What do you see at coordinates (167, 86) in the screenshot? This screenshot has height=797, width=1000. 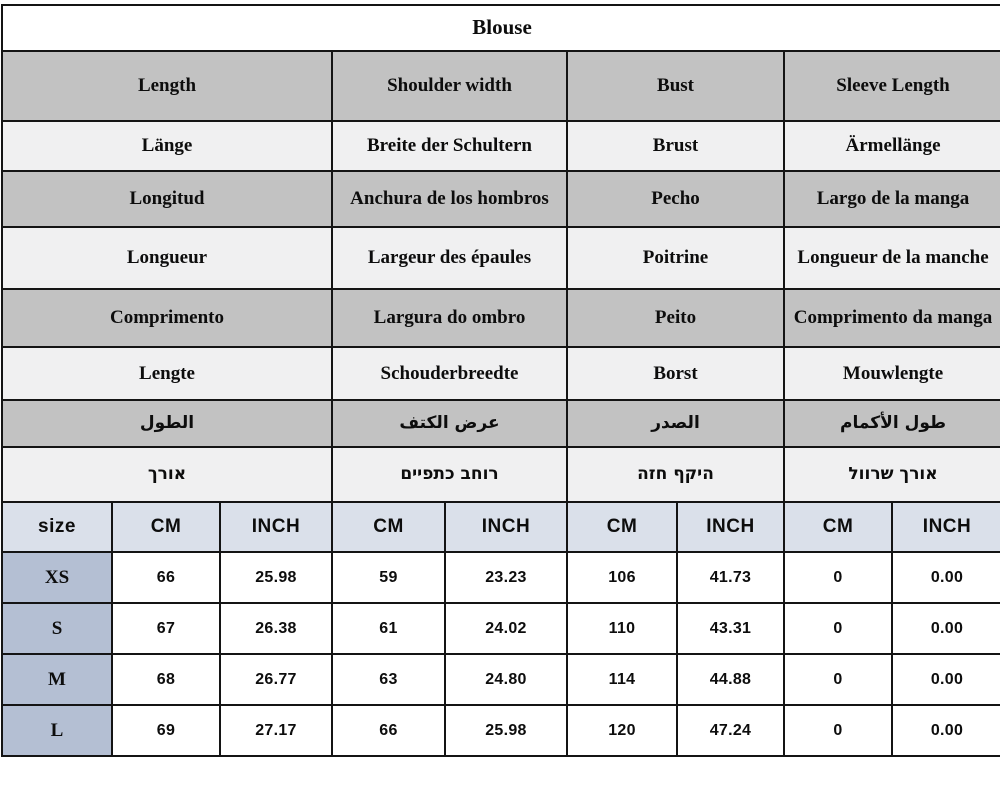 I see `header-cell-length-en: Length` at bounding box center [167, 86].